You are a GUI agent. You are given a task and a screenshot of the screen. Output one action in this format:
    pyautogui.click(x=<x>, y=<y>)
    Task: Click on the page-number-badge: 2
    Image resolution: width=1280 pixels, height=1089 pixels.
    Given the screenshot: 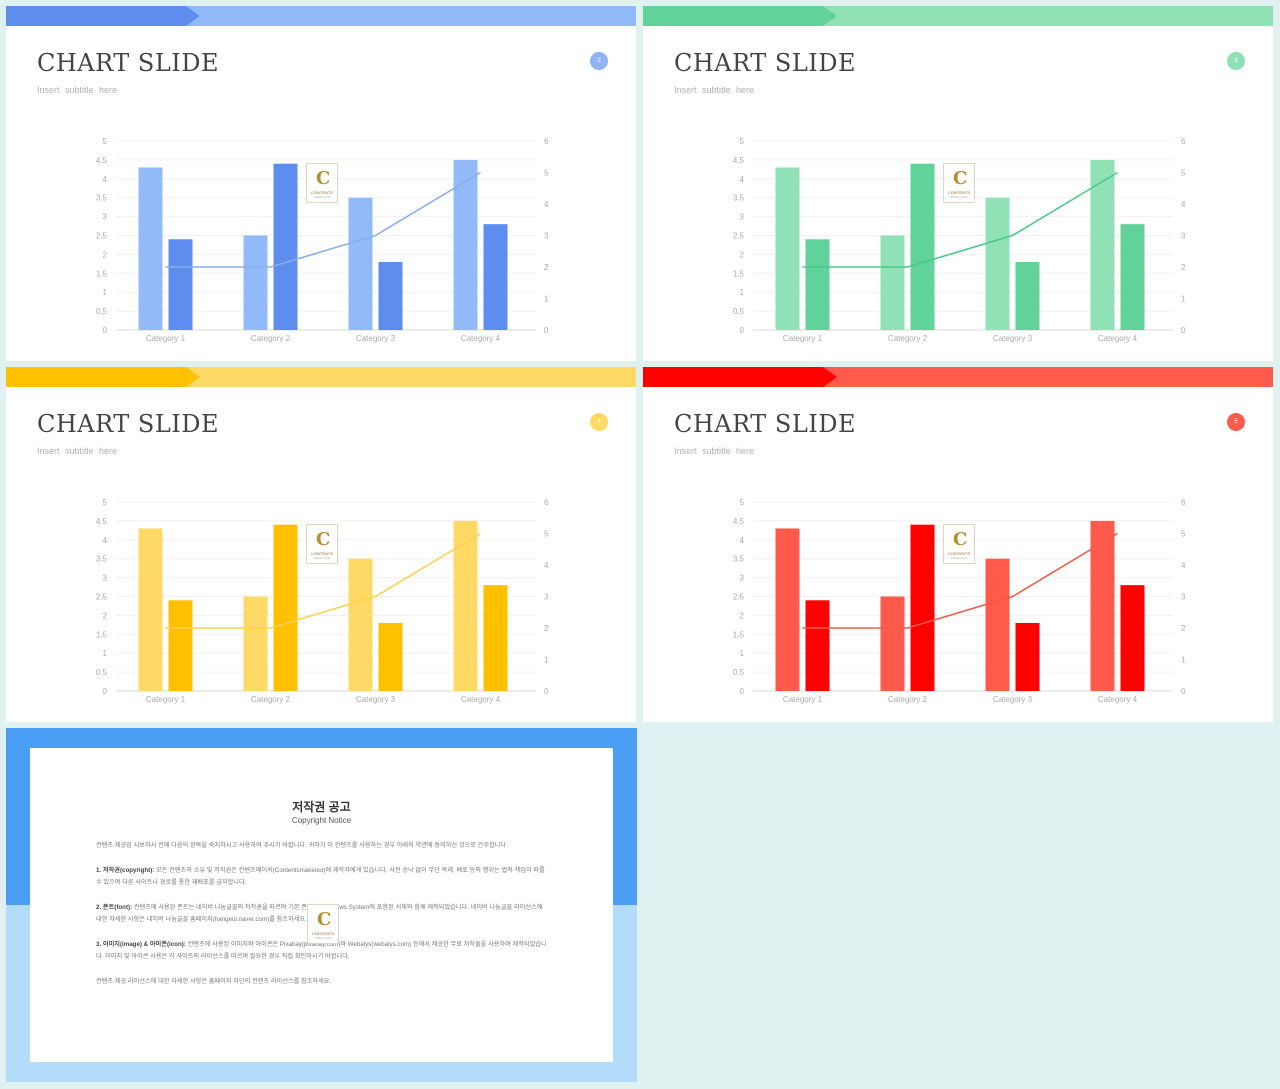 What is the action you would take?
    pyautogui.click(x=599, y=61)
    